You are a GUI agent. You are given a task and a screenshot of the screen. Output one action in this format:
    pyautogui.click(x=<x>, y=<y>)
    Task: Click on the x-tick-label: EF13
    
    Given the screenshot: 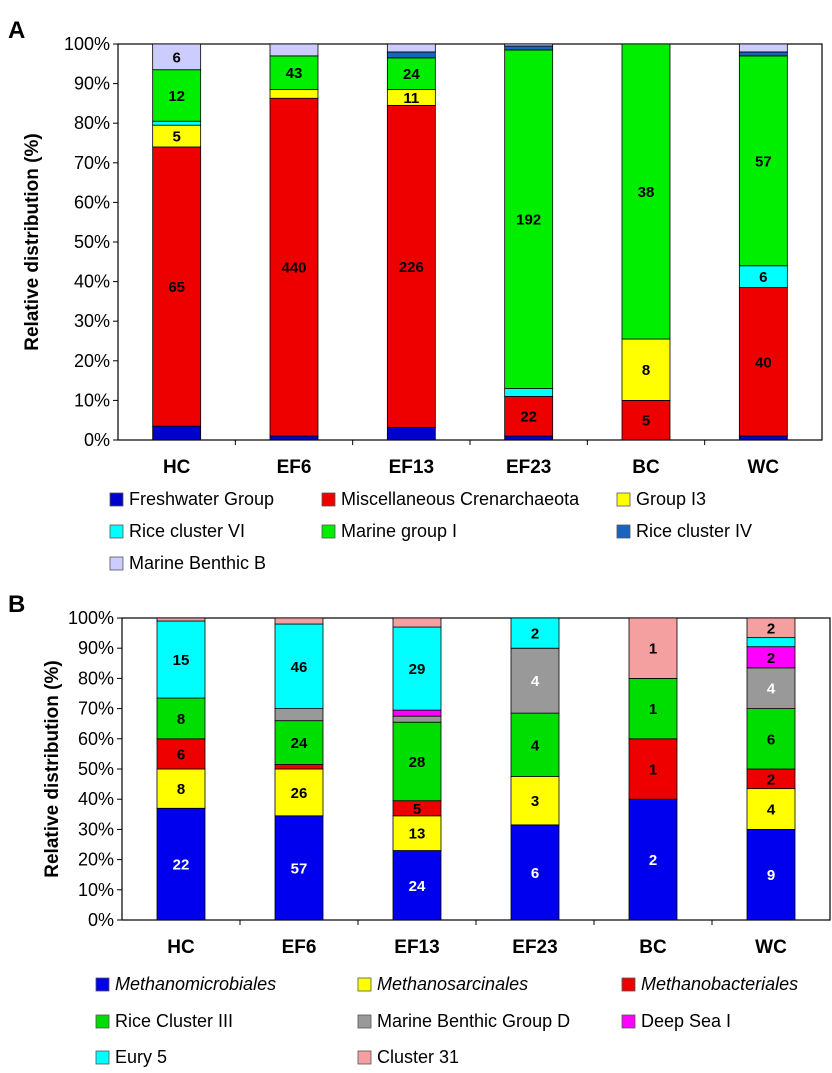 What is the action you would take?
    pyautogui.click(x=416, y=947)
    